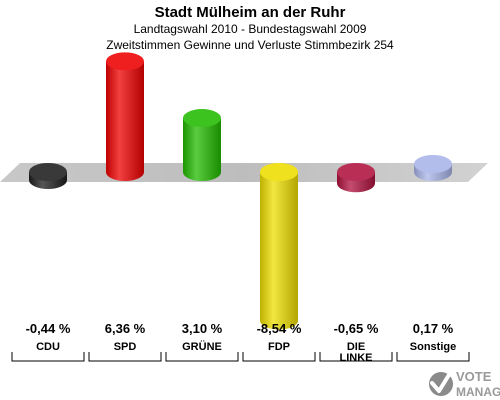 This screenshot has width=500, height=400. I want to click on value-labels: -0,44 % 6,36 % 3,10 % -8,54 % -0,65 % 0,17 %, so click(240, 328).